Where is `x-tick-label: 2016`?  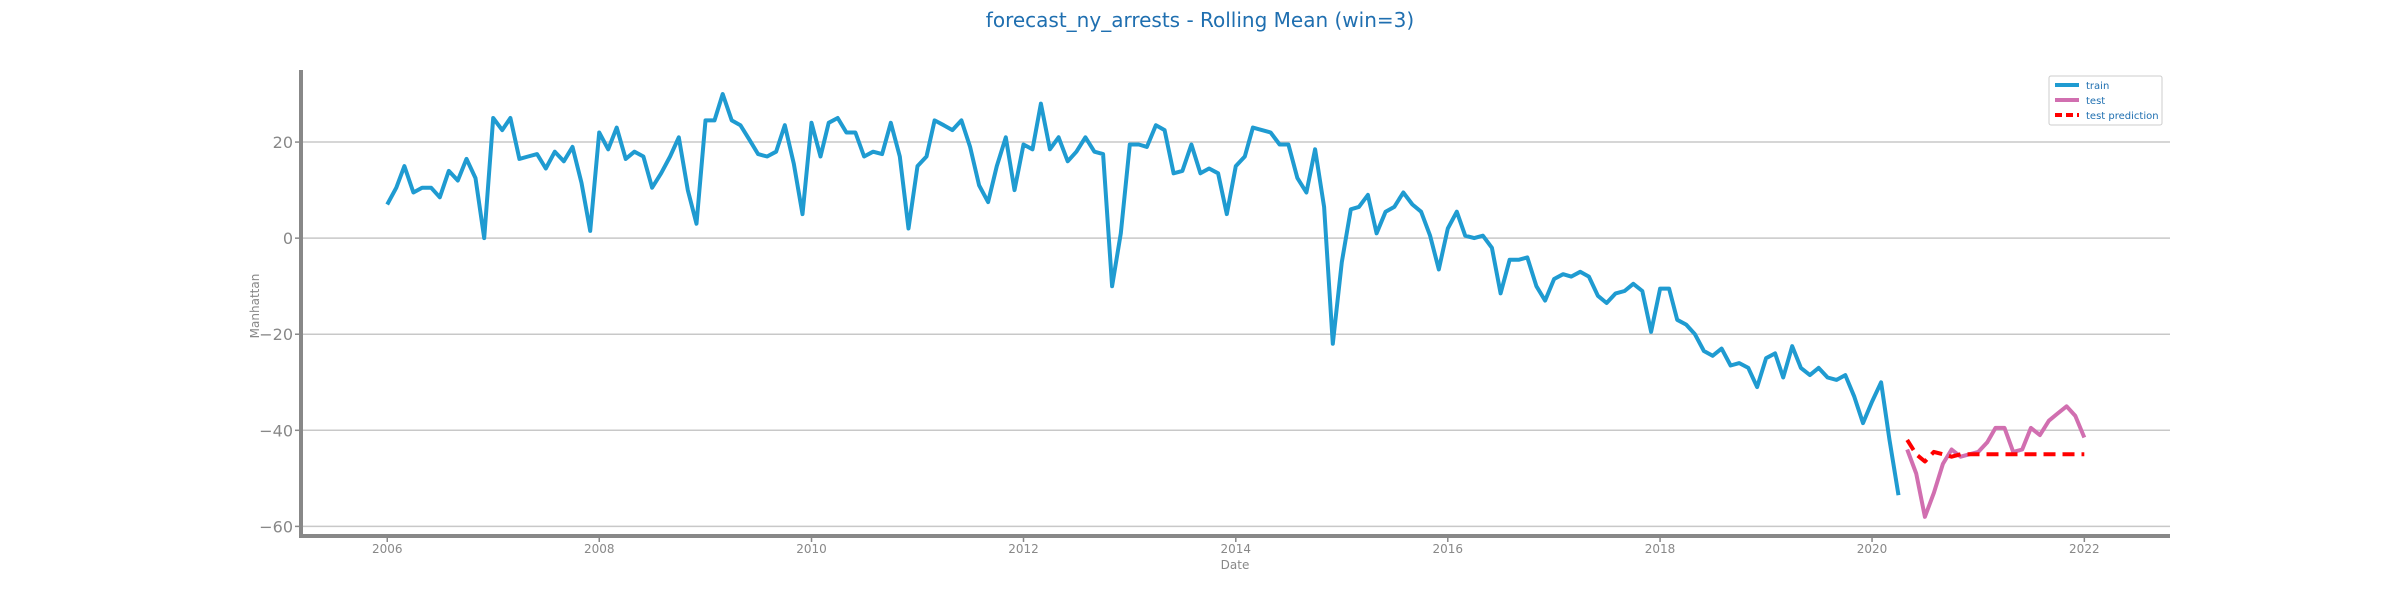 x-tick-label: 2016 is located at coordinates (1448, 549).